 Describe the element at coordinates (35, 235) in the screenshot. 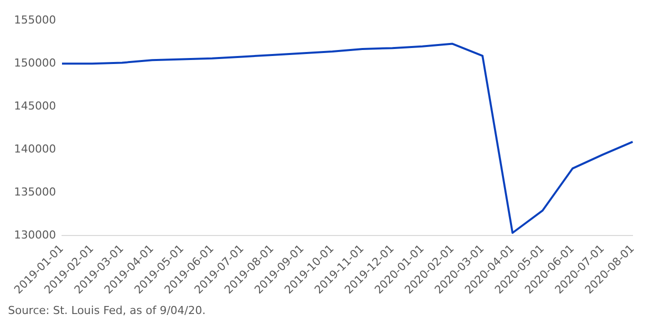

I see `y-tick-label: 130000` at that location.